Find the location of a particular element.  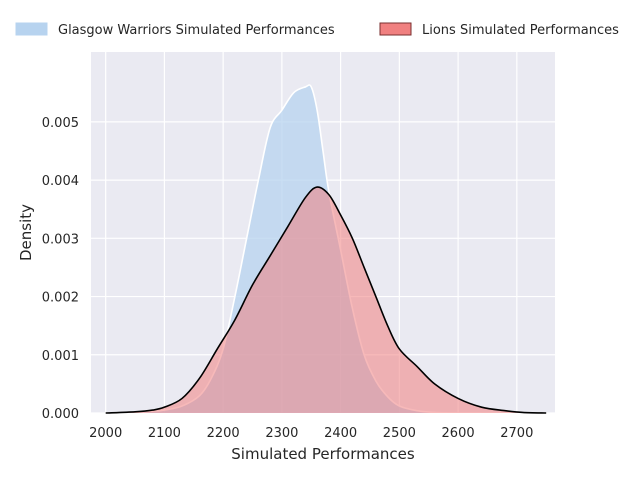

x-tick-label: 2300 is located at coordinates (281, 433).